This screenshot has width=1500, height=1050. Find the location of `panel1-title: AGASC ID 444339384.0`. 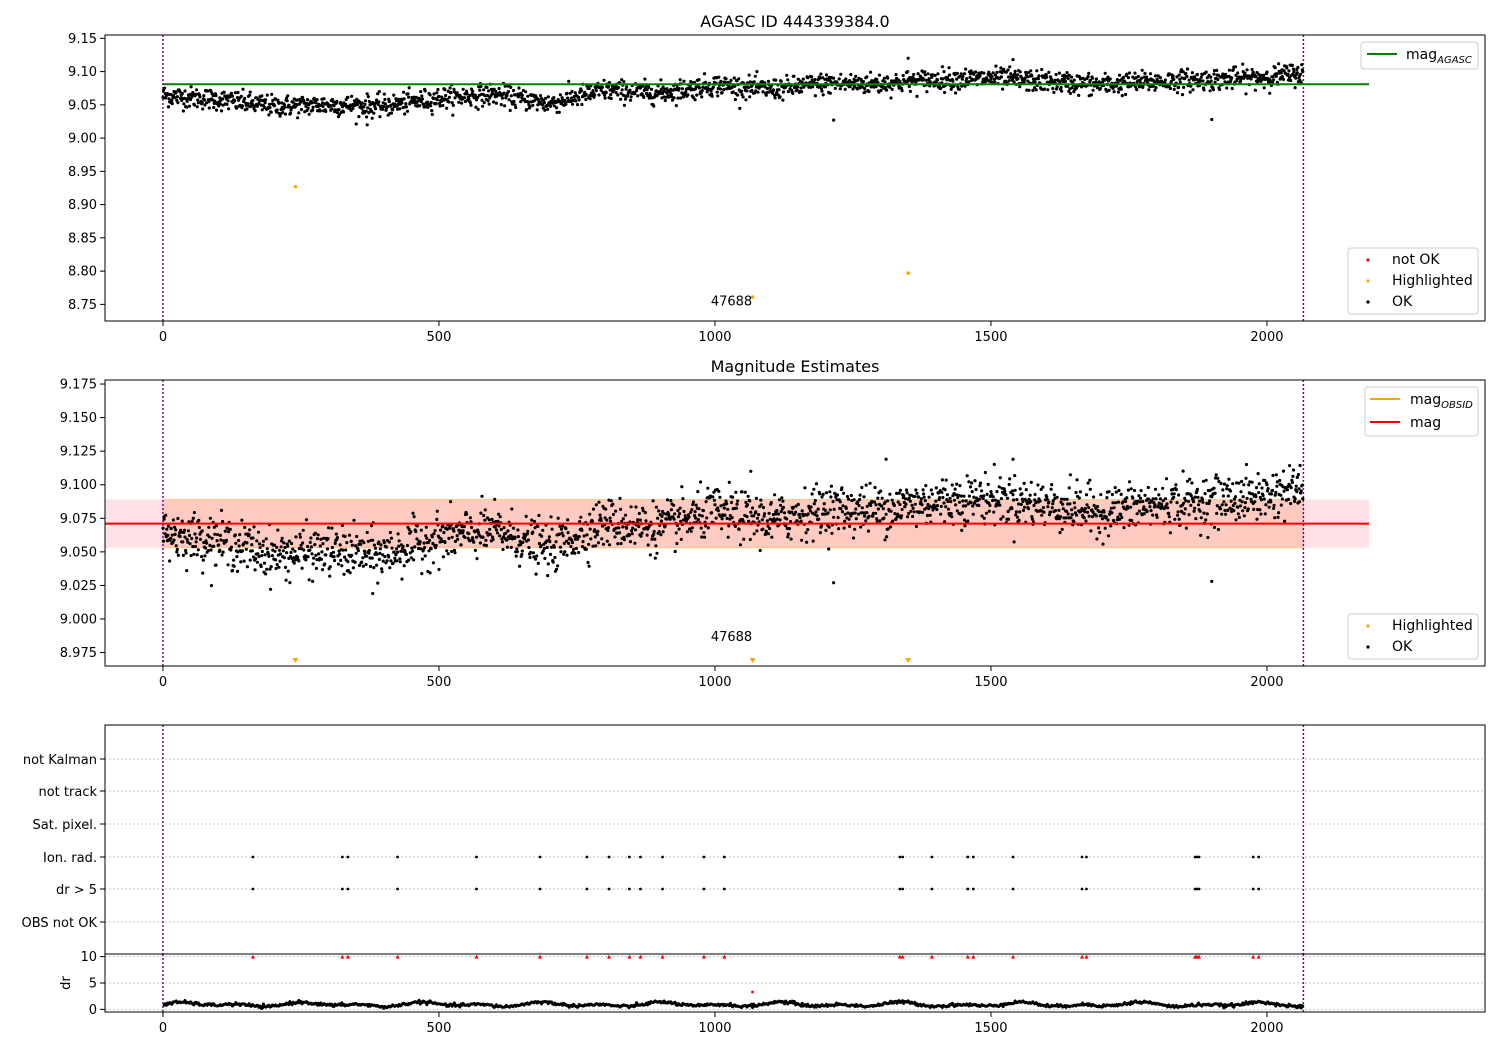

panel1-title: AGASC ID 444339384.0 is located at coordinates (794, 21).